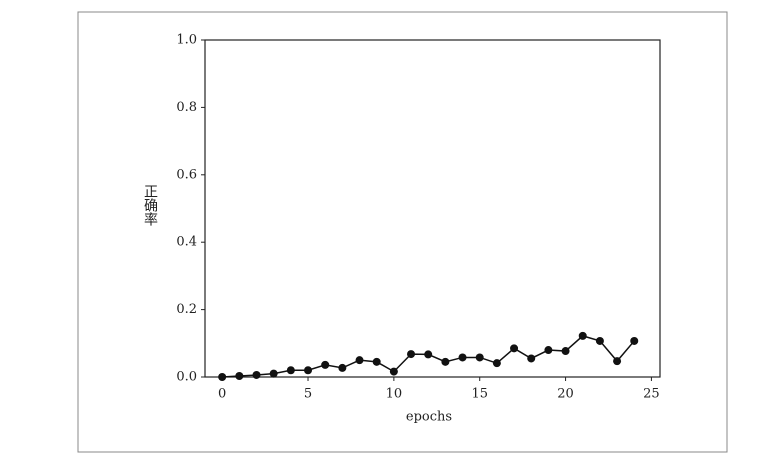  What do you see at coordinates (429, 417) in the screenshot?
I see `x-axis-label: epochs` at bounding box center [429, 417].